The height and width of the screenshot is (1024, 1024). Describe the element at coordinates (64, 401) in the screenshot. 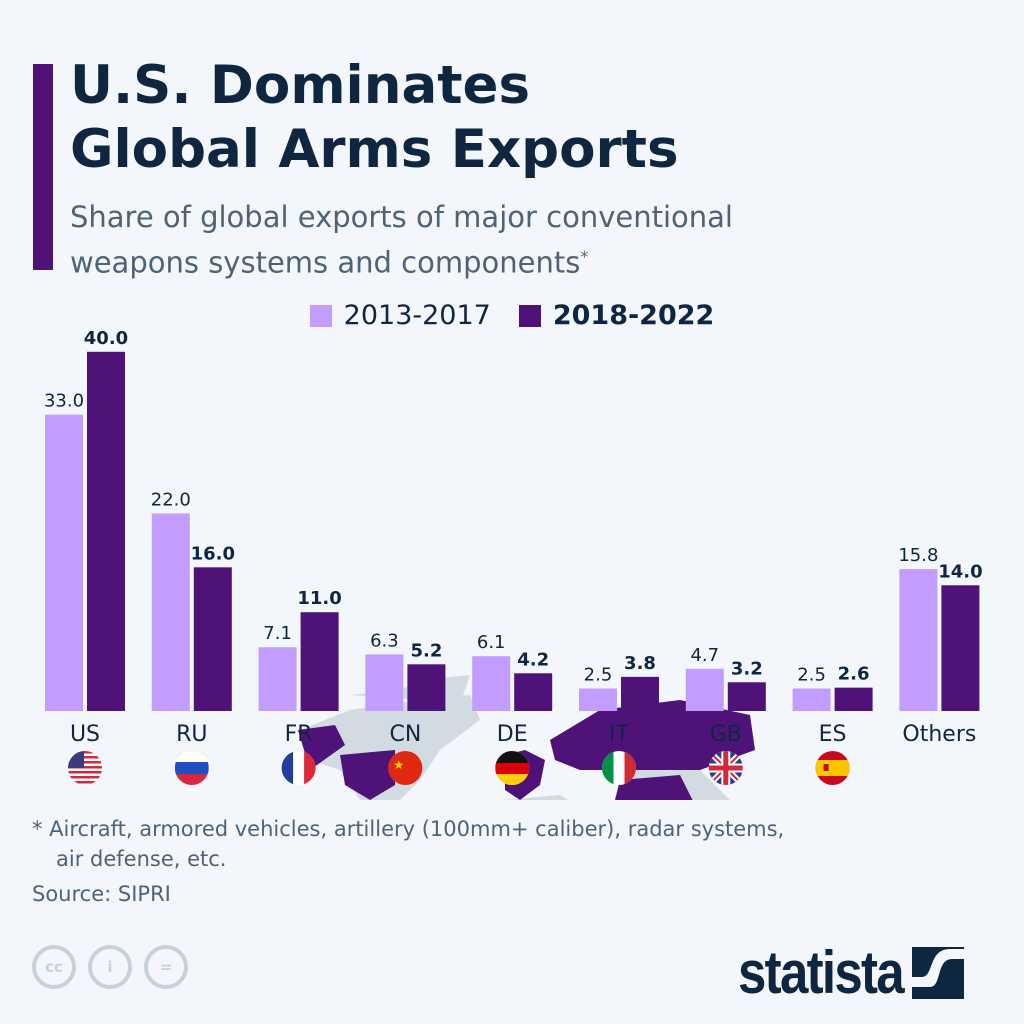

I see `data-label: 33.0` at that location.